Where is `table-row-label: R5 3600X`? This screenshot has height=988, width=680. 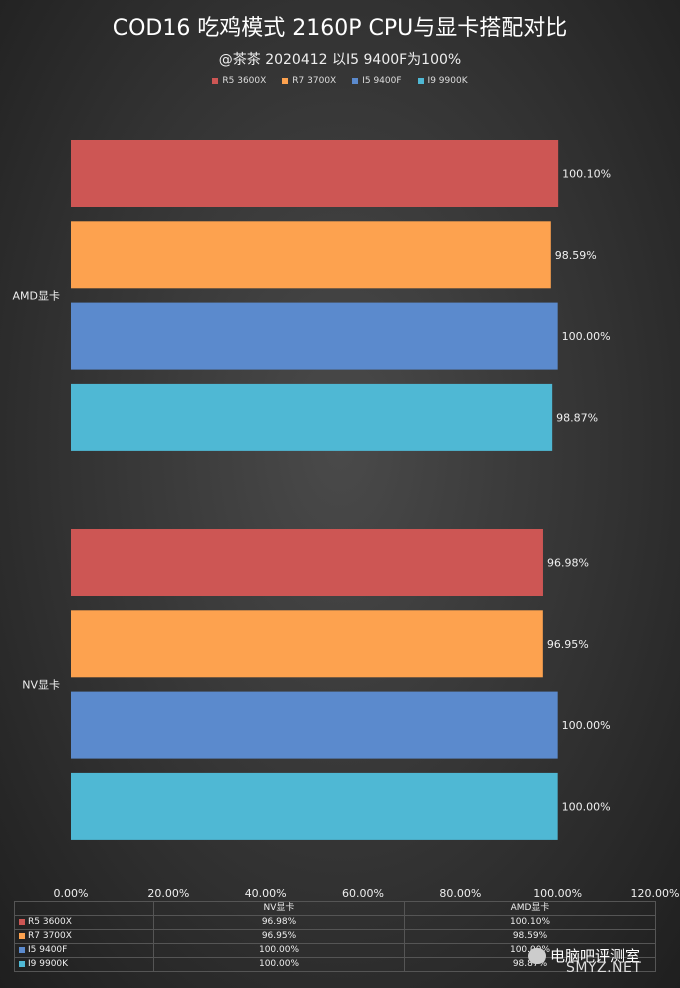 table-row-label: R5 3600X is located at coordinates (84, 922).